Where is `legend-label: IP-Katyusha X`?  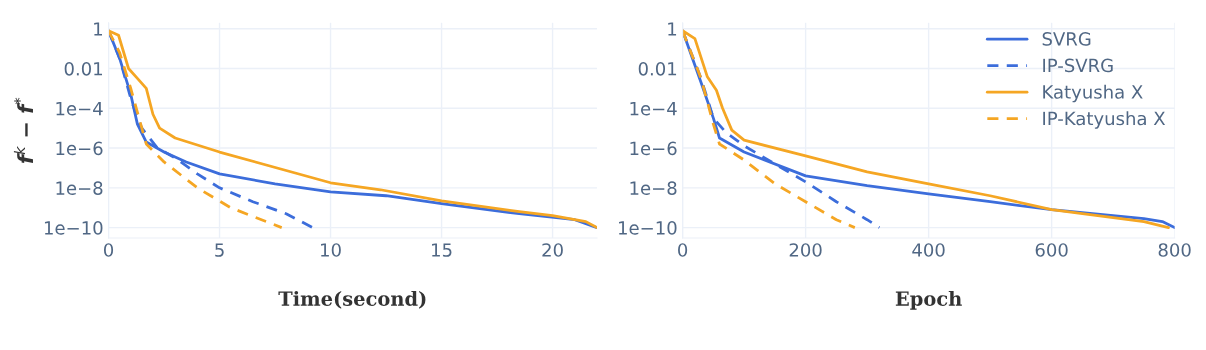 legend-label: IP-Katyusha X is located at coordinates (1104, 120).